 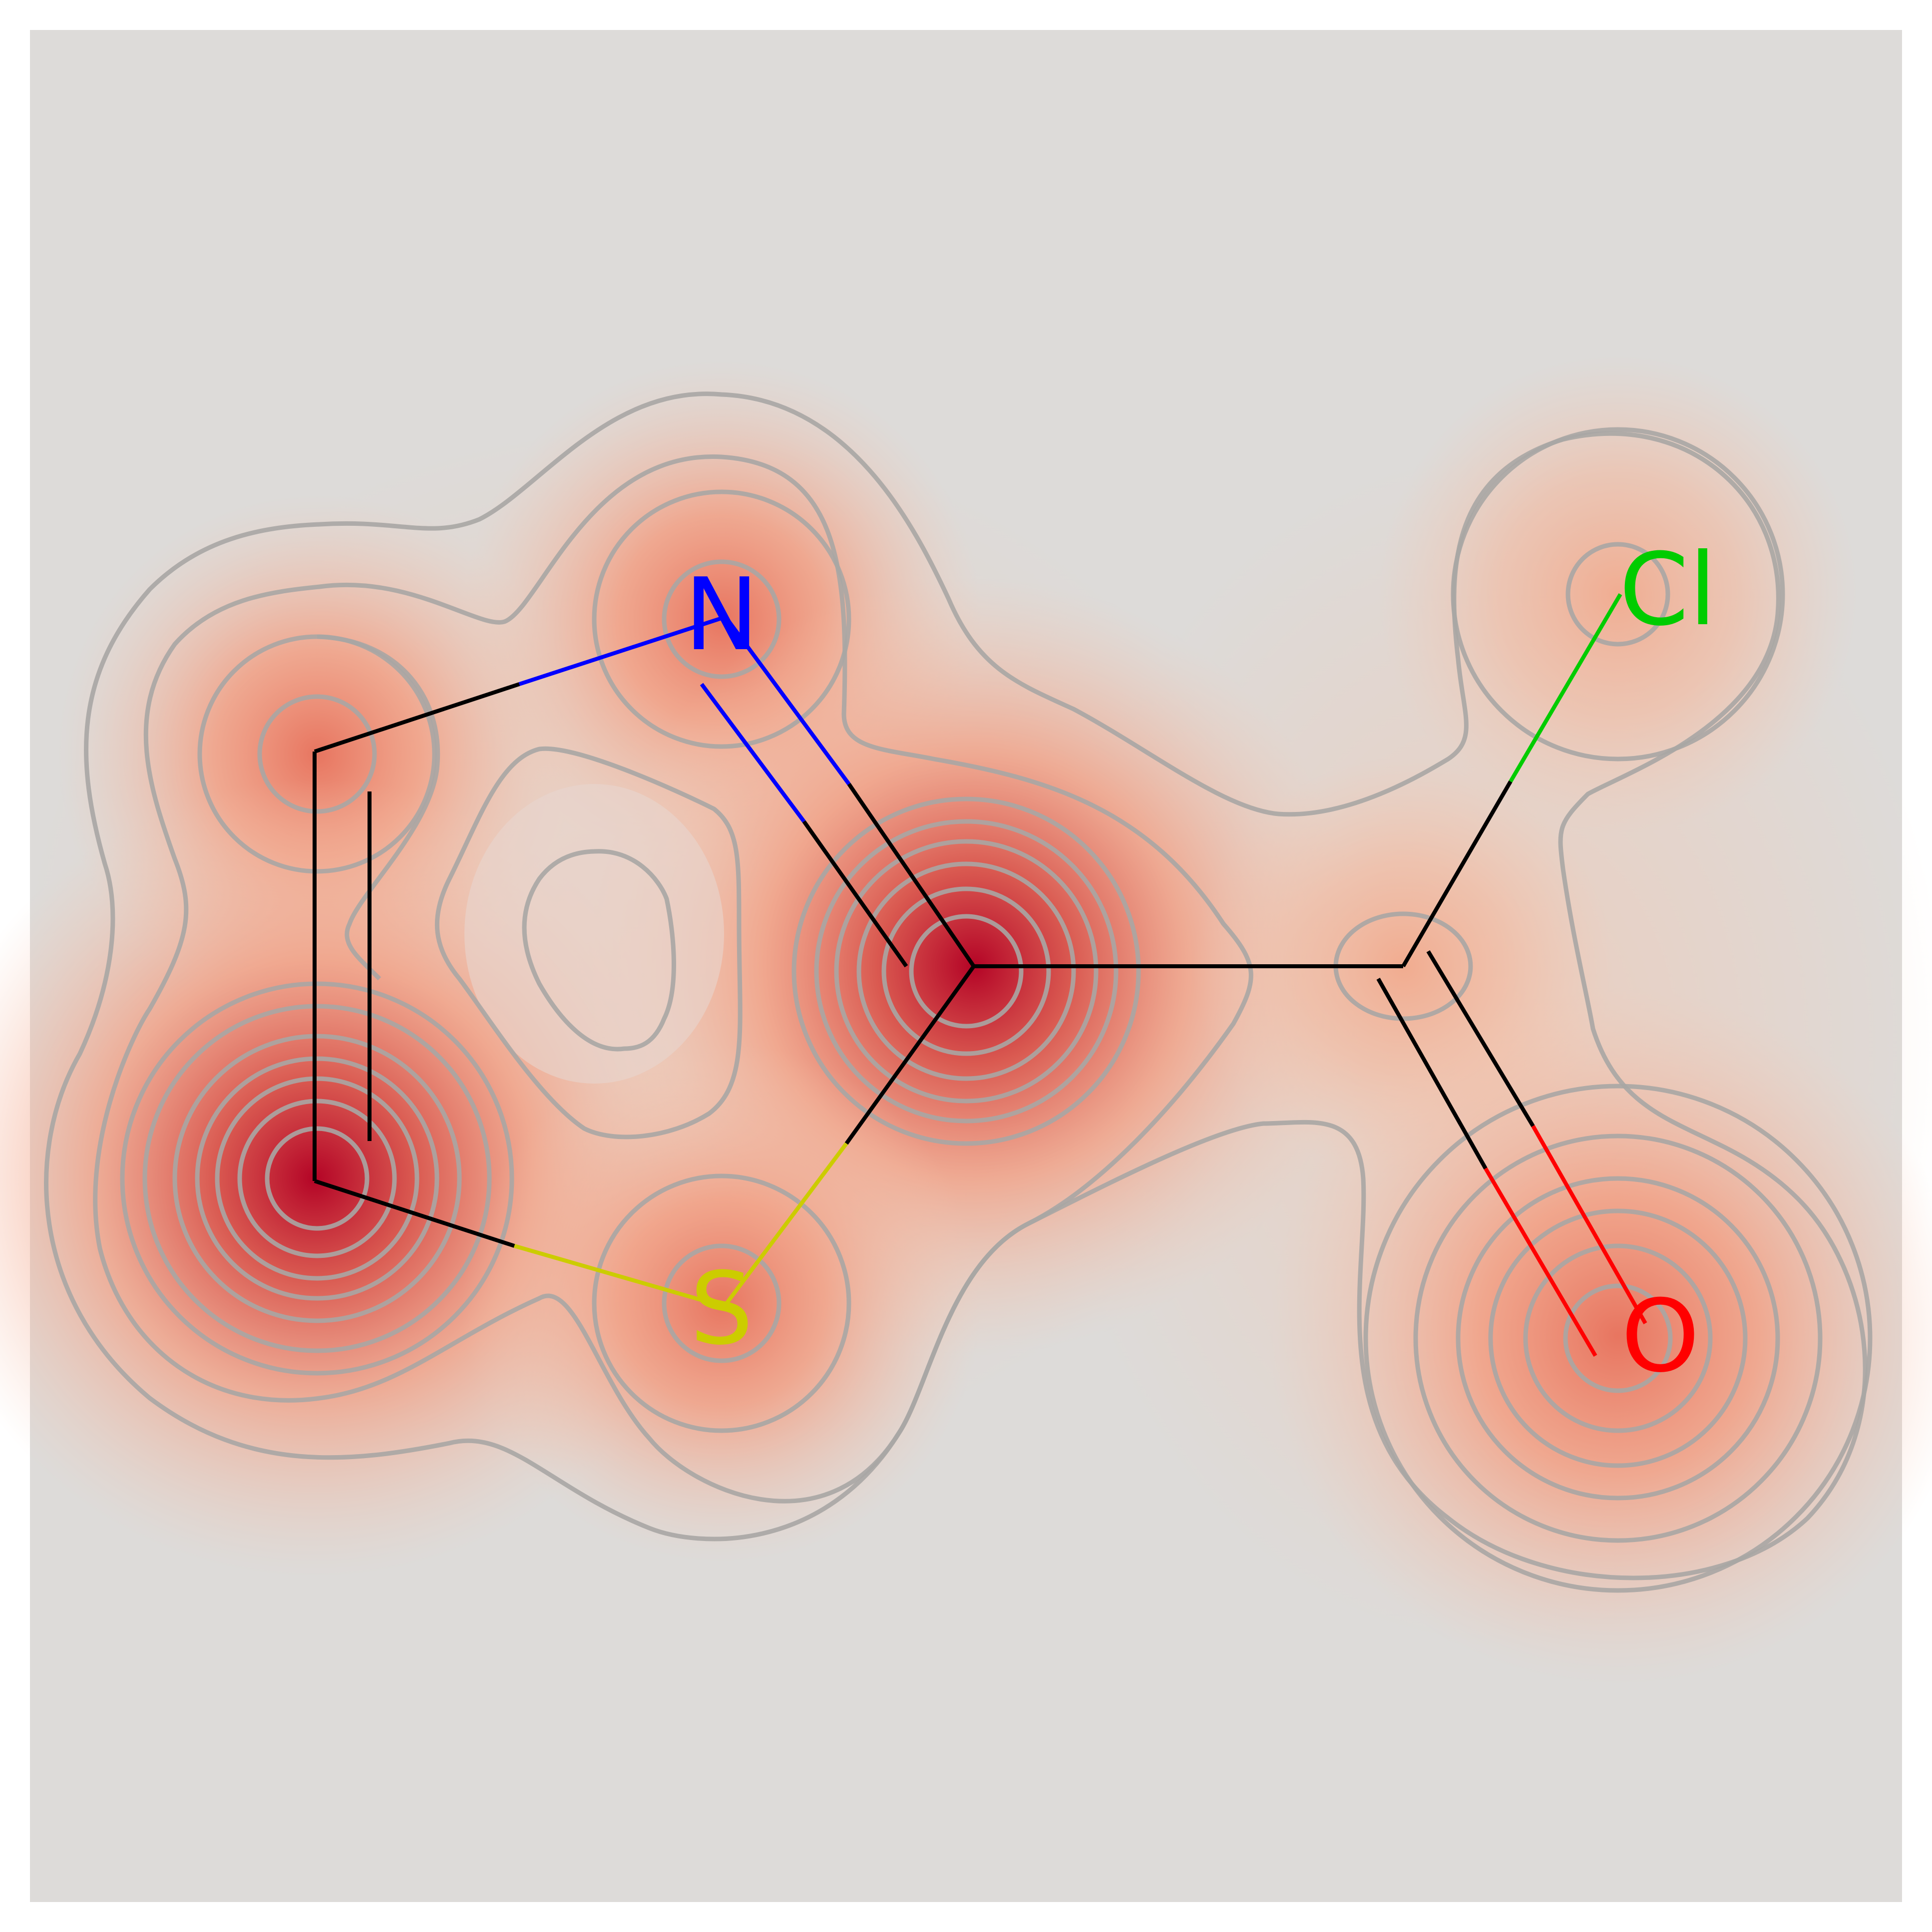 I want to click on contour-cb-e, so click(x=966, y=971).